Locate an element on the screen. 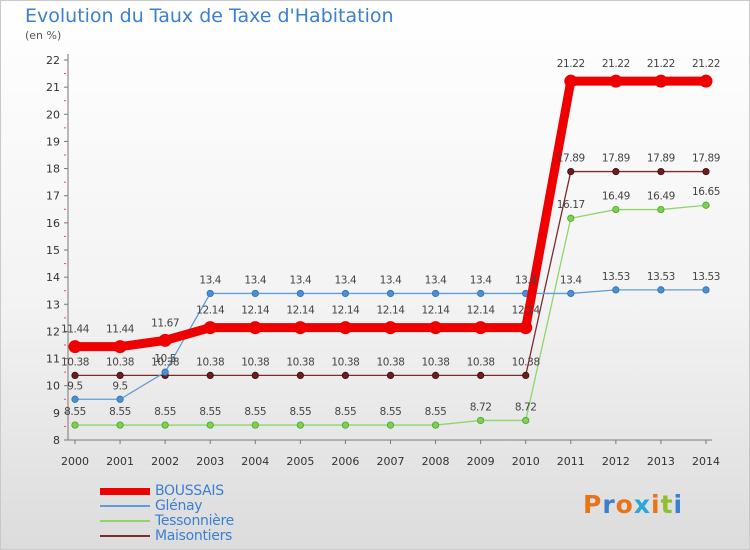 The image size is (750, 550). y-tick-label: 12 is located at coordinates (53, 331).